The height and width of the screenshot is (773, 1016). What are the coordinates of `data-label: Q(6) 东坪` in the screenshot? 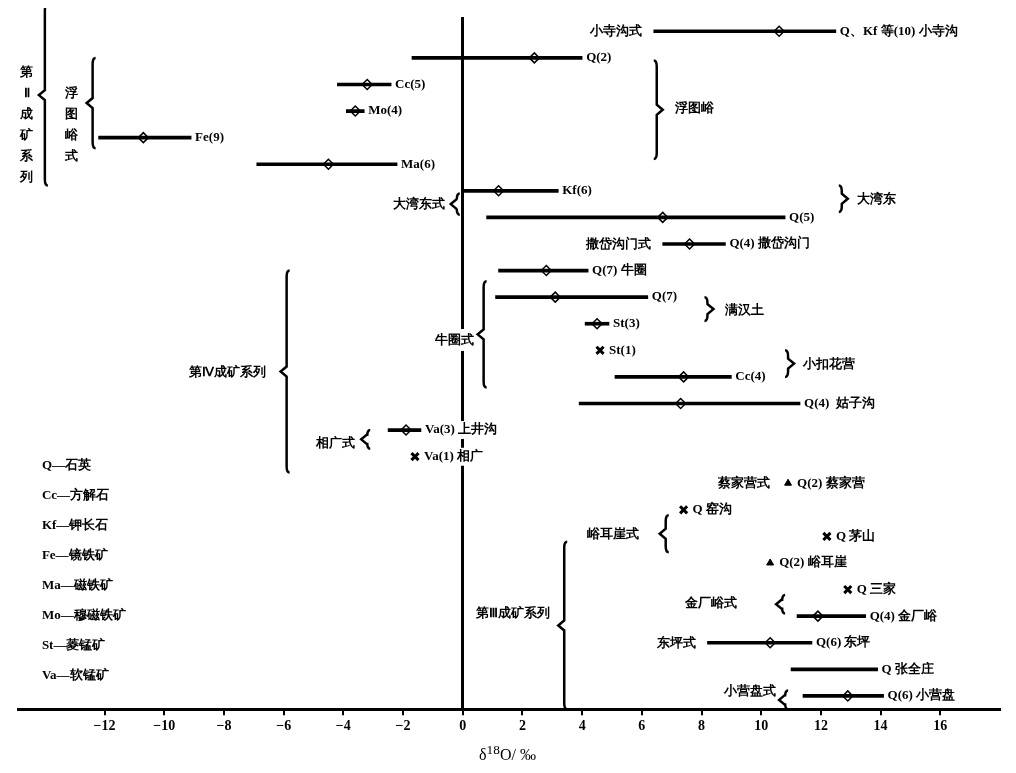 It's located at (843, 642).